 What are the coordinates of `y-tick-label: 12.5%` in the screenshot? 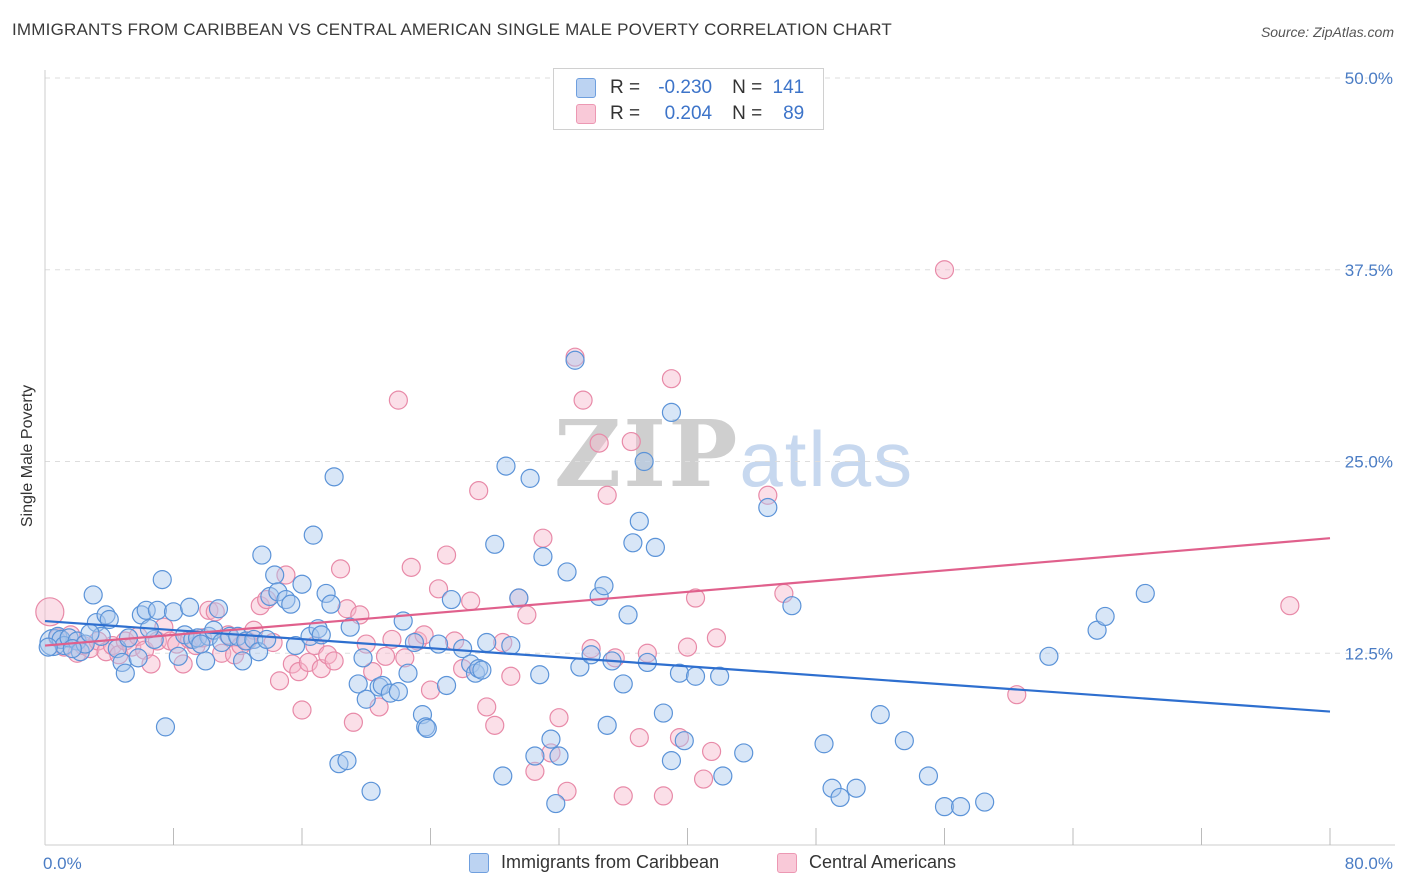 It's located at (1369, 653).